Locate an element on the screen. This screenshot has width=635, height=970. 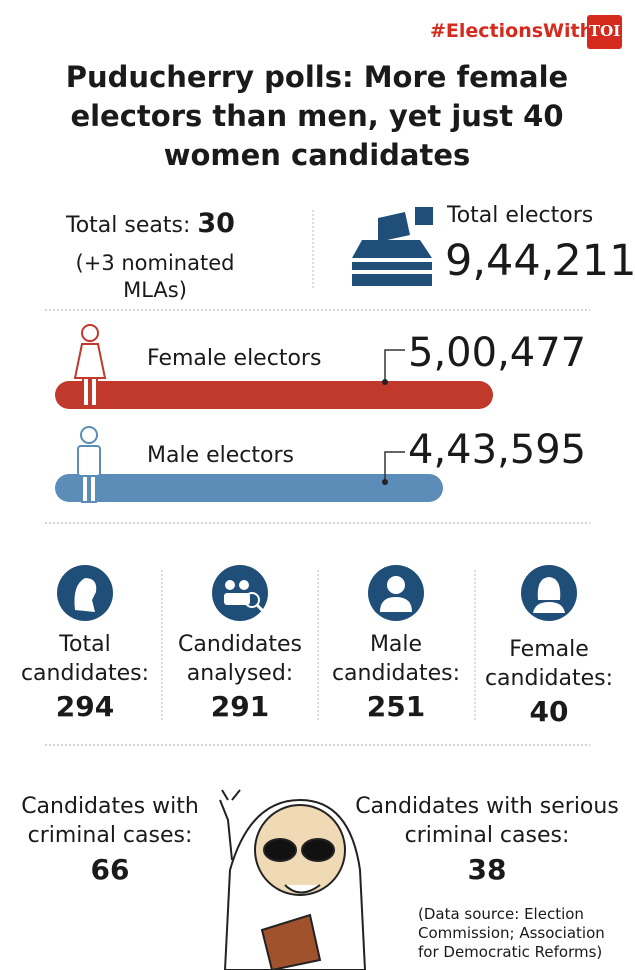
stat-value: 40 is located at coordinates (549, 711).